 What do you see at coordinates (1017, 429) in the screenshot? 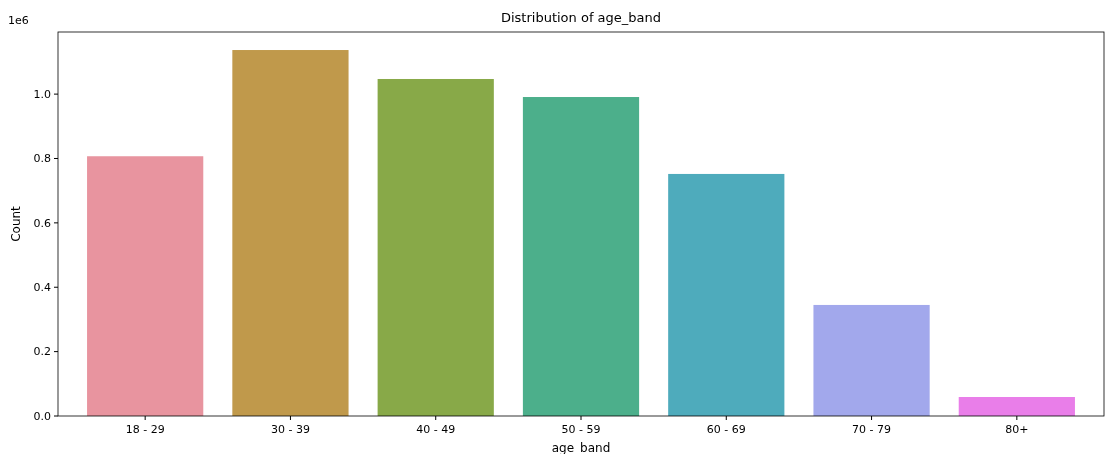
I see `x-tick-label: 80+` at bounding box center [1017, 429].